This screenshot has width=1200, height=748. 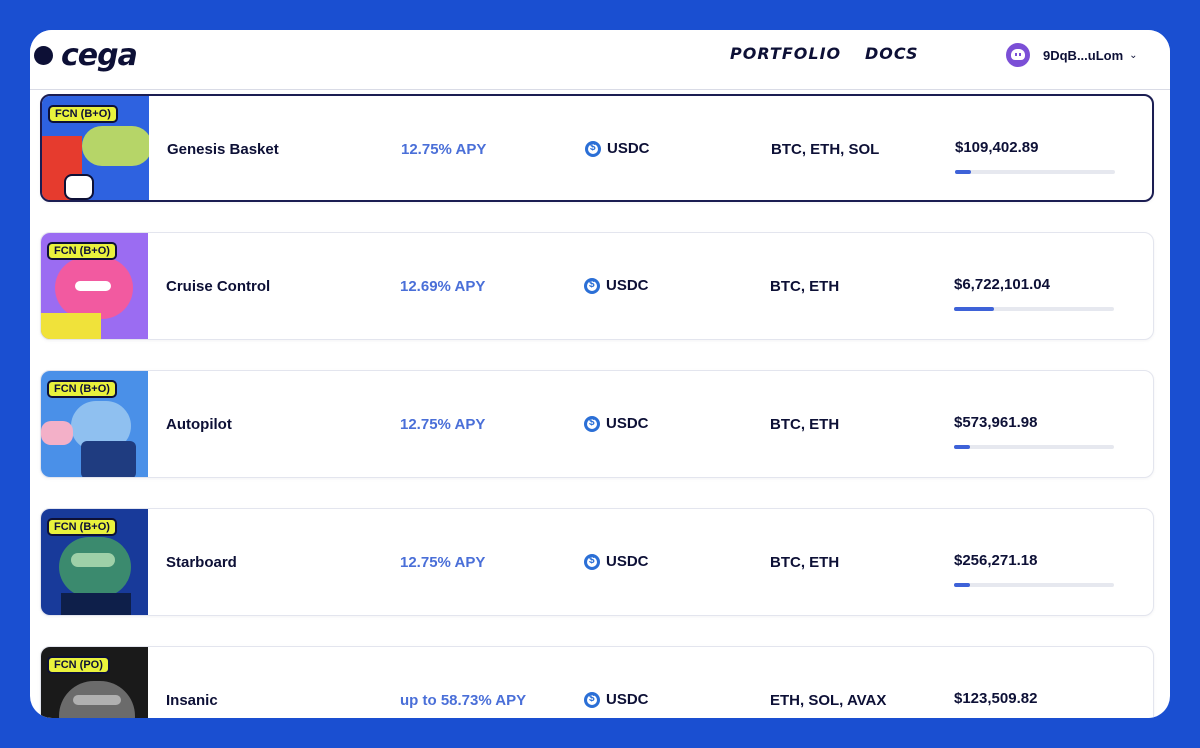 What do you see at coordinates (996, 422) in the screenshot?
I see `vault-tvl: $573,961.98` at bounding box center [996, 422].